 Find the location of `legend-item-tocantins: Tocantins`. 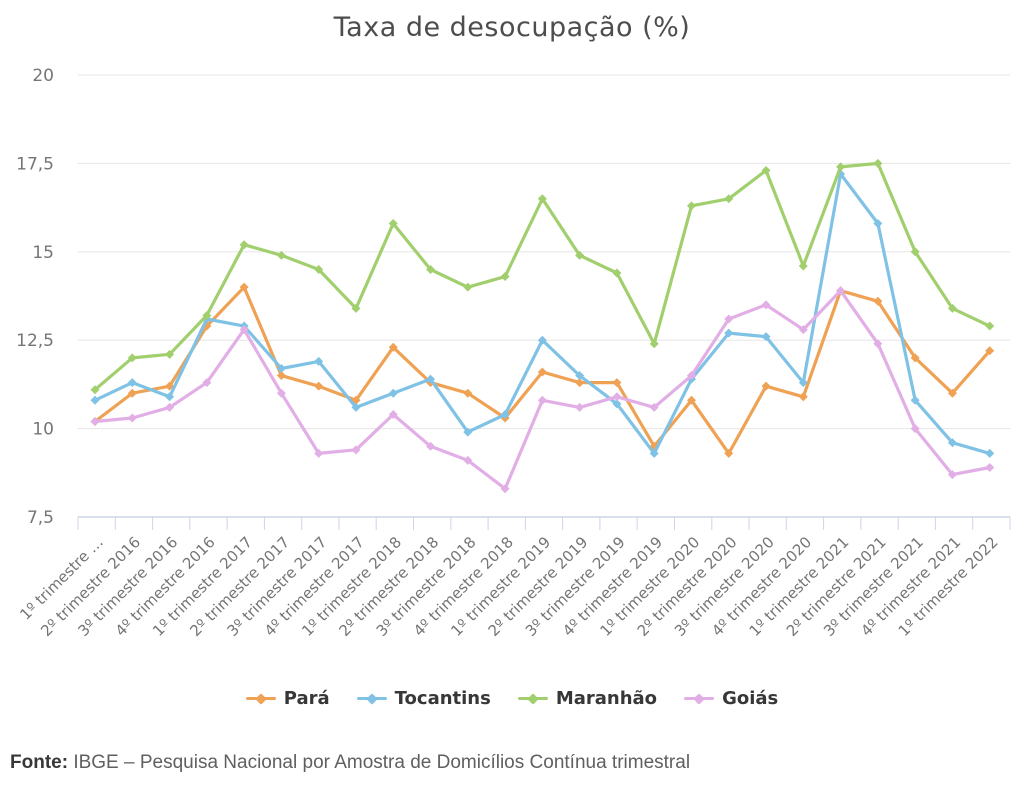

legend-item-tocantins: Tocantins is located at coordinates (423, 698).